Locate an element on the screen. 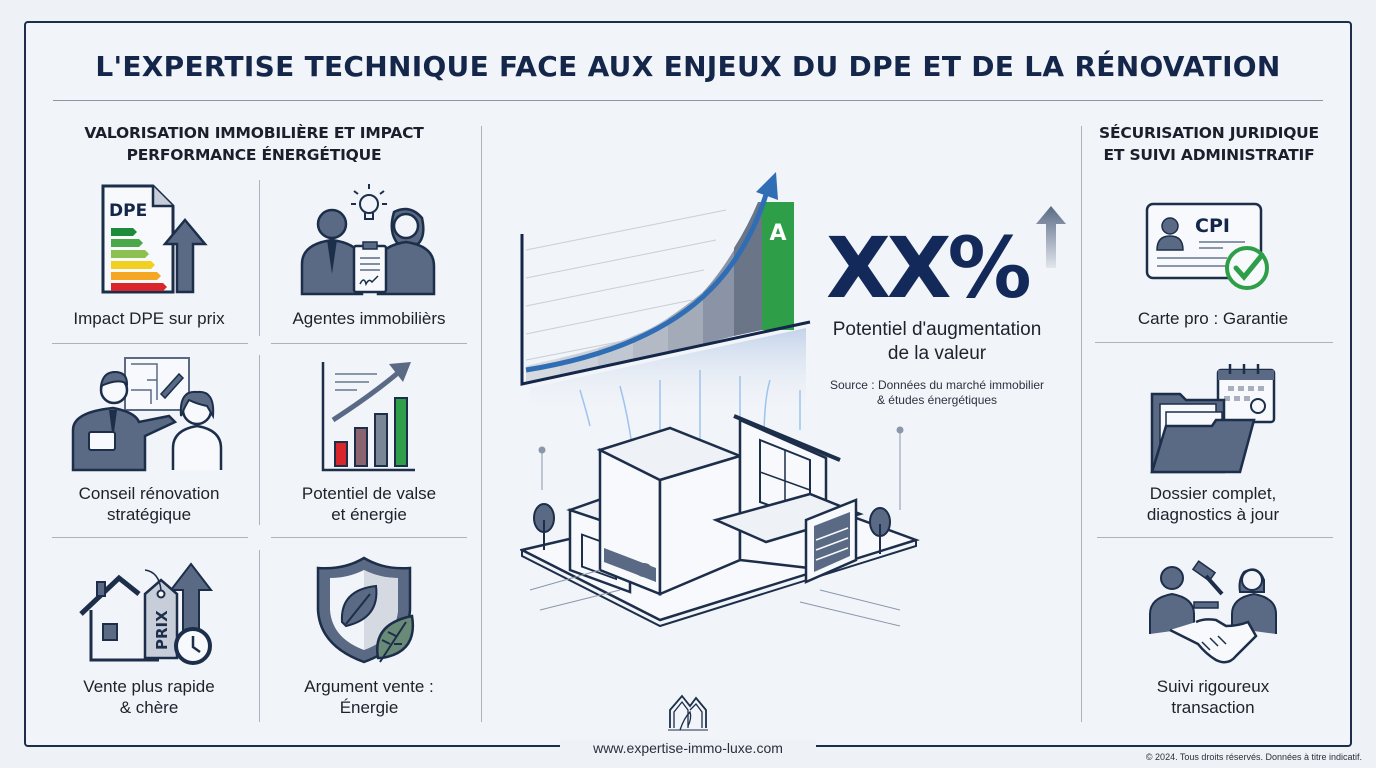 The width and height of the screenshot is (1376, 768). folder-calendar-icon is located at coordinates (1213, 419).